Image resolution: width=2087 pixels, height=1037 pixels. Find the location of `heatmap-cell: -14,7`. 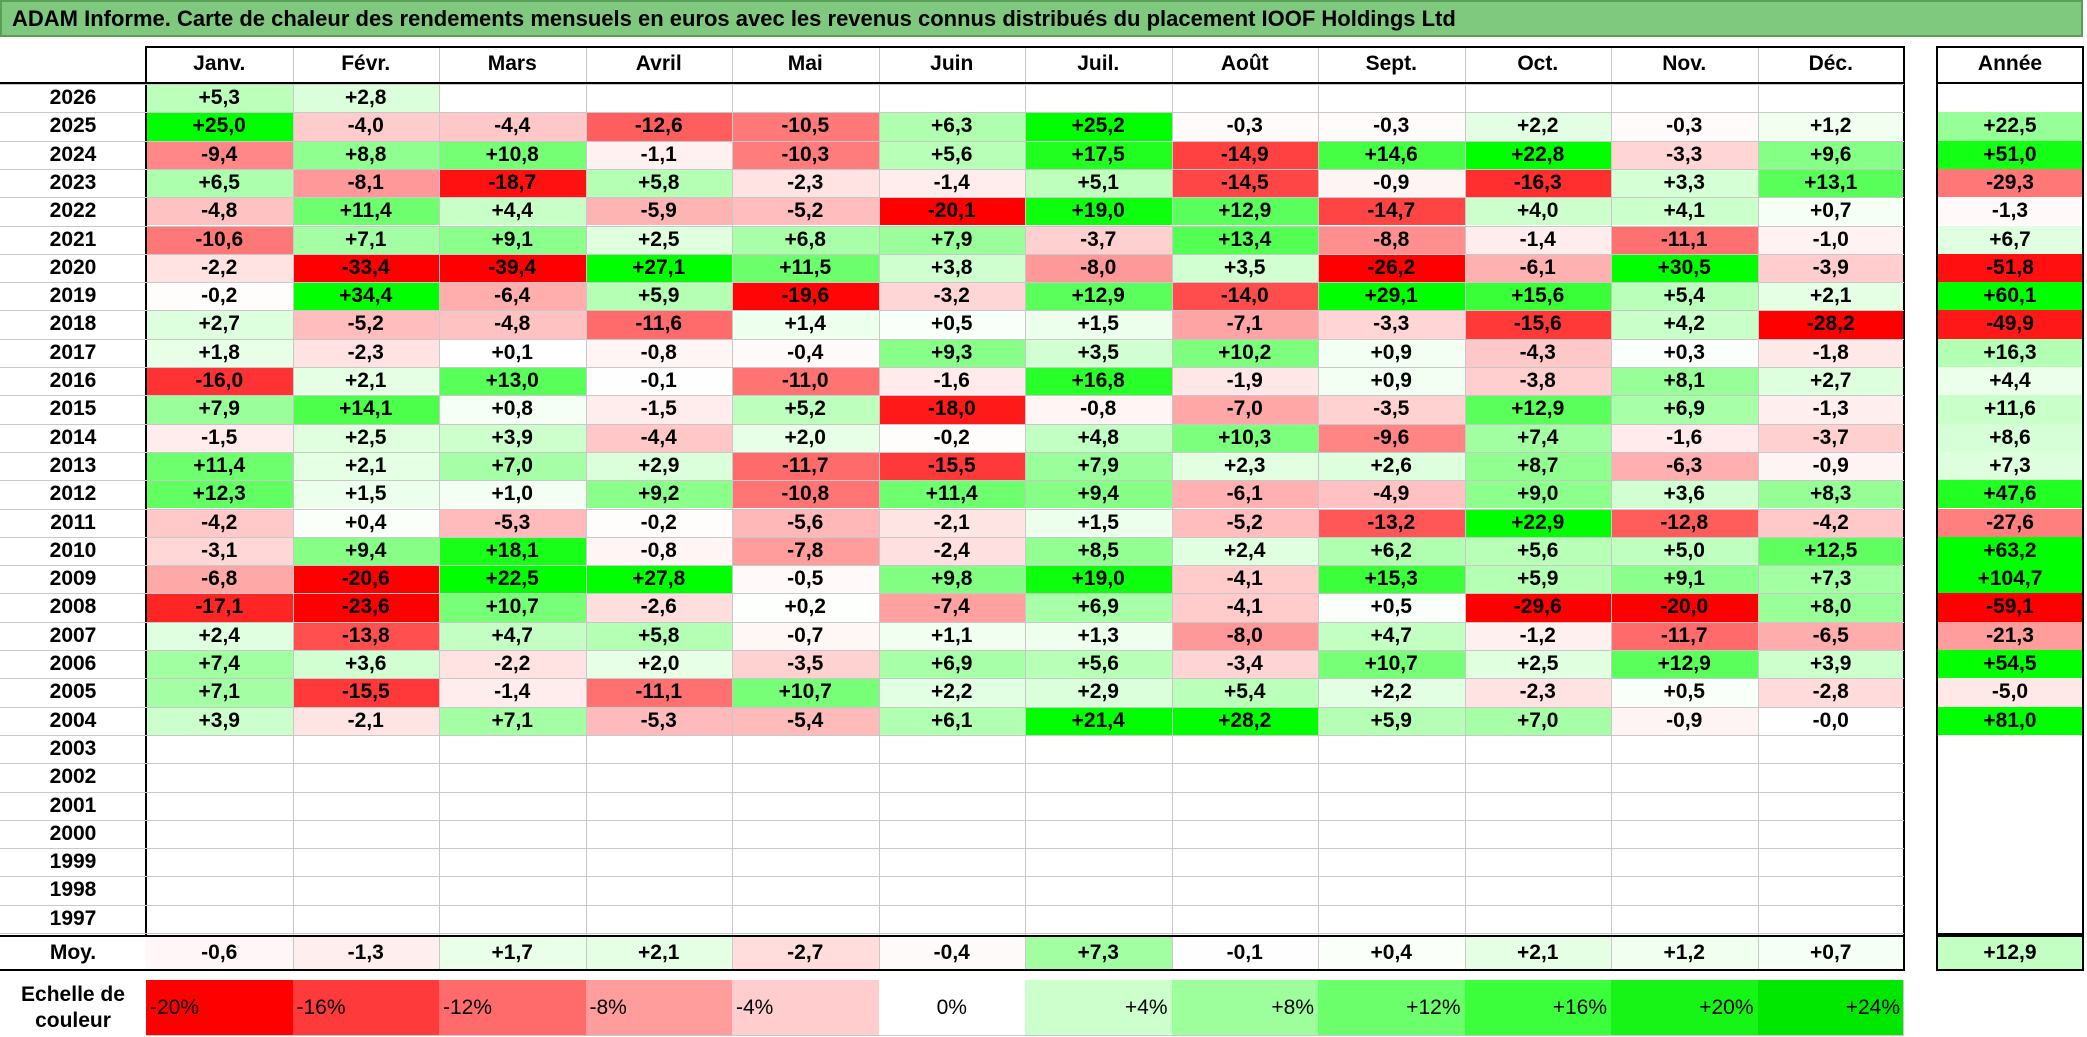

heatmap-cell: -14,7 is located at coordinates (1391, 211).